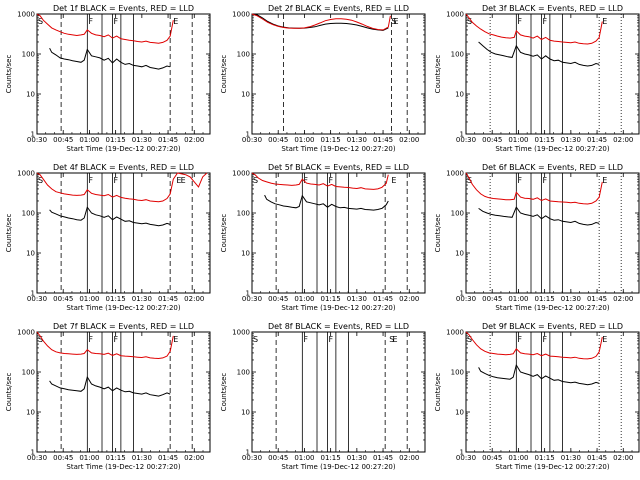  Describe the element at coordinates (552, 8) in the screenshot. I see `panel-title: Det 3f BLACK = Events, RED = LLD` at that location.